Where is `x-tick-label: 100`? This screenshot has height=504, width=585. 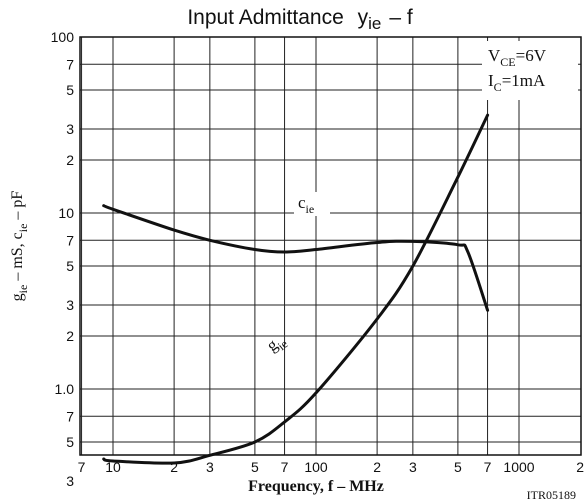 x-tick-label: 100 is located at coordinates (316, 467).